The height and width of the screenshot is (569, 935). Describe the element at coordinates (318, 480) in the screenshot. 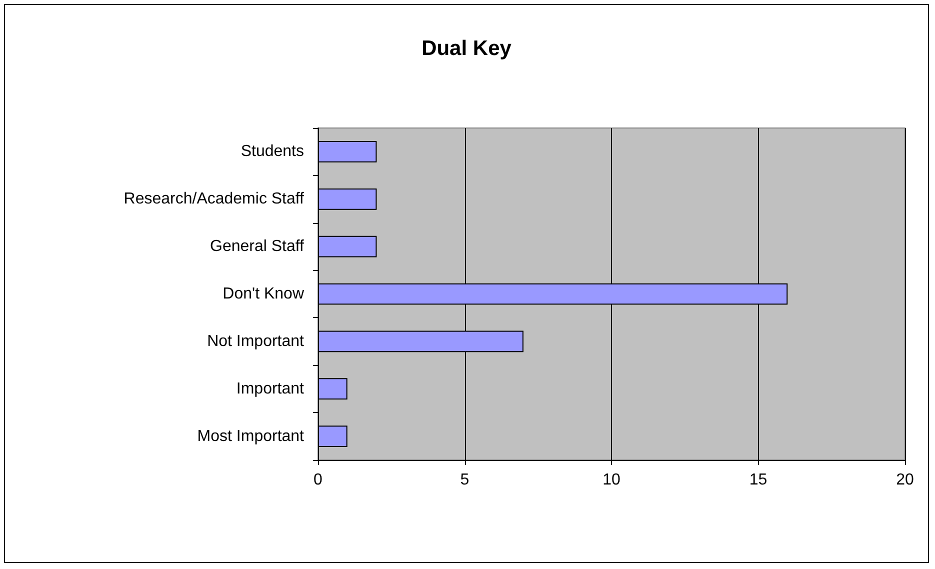

I see `x-tick-label: 0` at that location.